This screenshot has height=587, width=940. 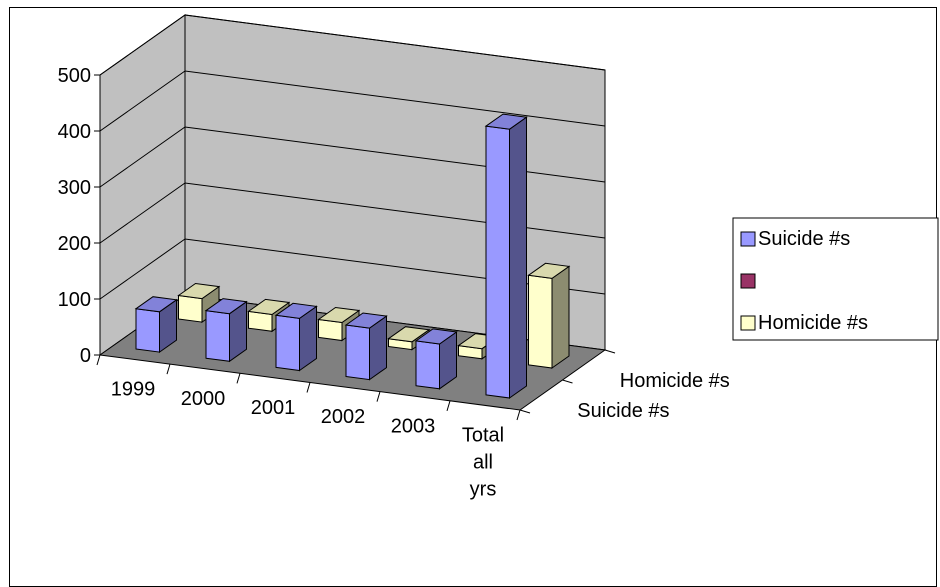 I want to click on bar-homicide-s, so click(x=549, y=315).